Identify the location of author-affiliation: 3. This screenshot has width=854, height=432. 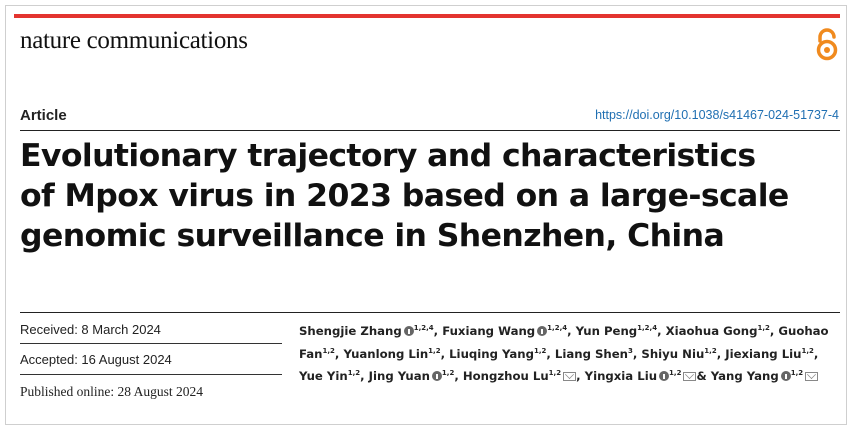
(630, 350).